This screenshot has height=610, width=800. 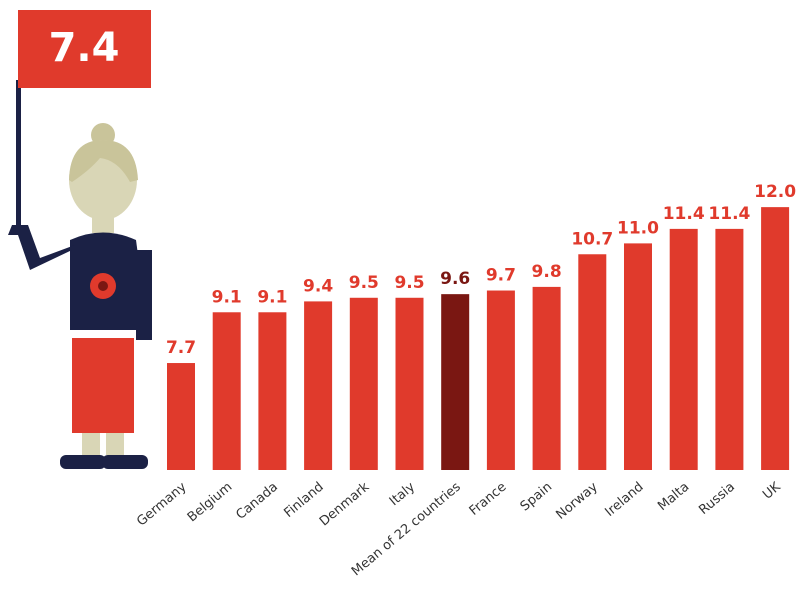 What do you see at coordinates (547, 272) in the screenshot?
I see `value-label: 9.8` at bounding box center [547, 272].